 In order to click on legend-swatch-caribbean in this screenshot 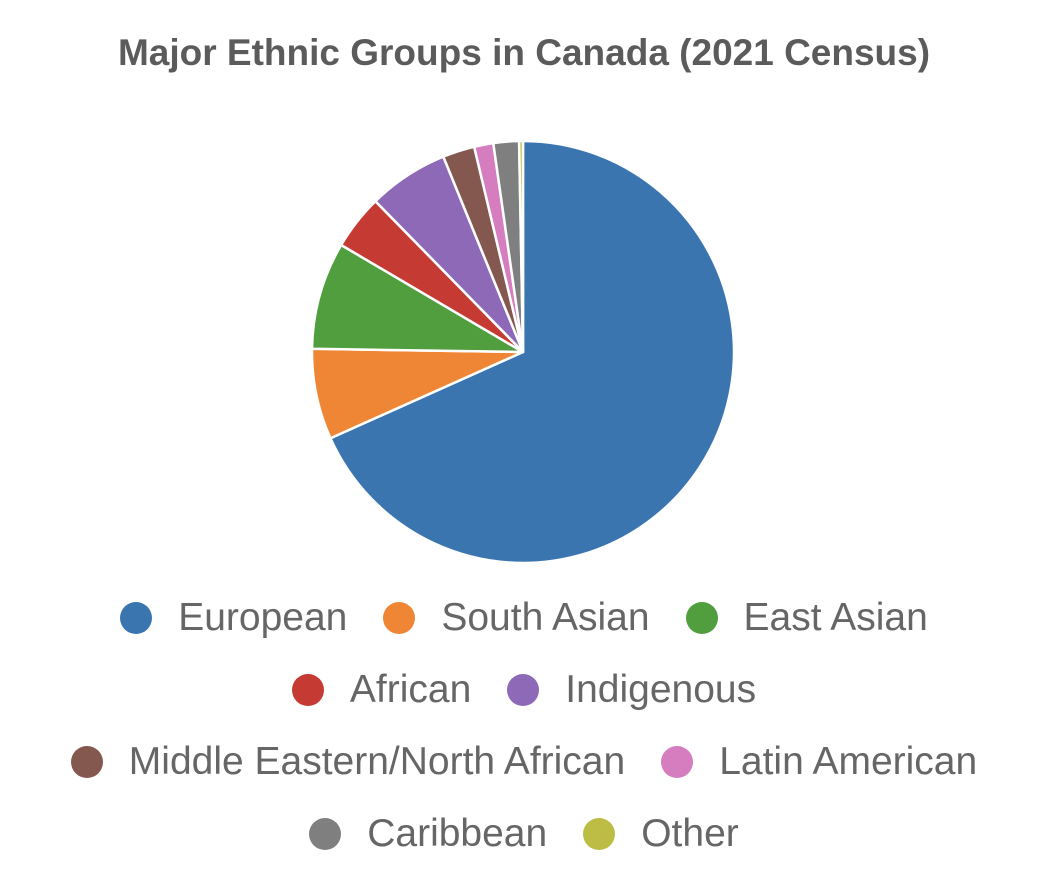, I will do `click(325, 834)`.